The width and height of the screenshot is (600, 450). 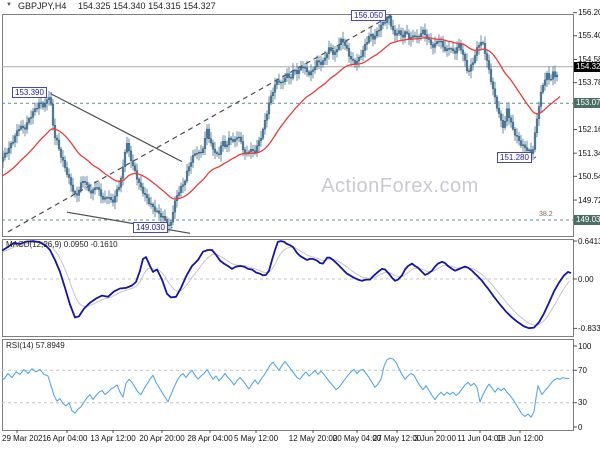 What do you see at coordinates (397, 438) in the screenshot?
I see `x-axis-label: 27 May 12:00` at bounding box center [397, 438].